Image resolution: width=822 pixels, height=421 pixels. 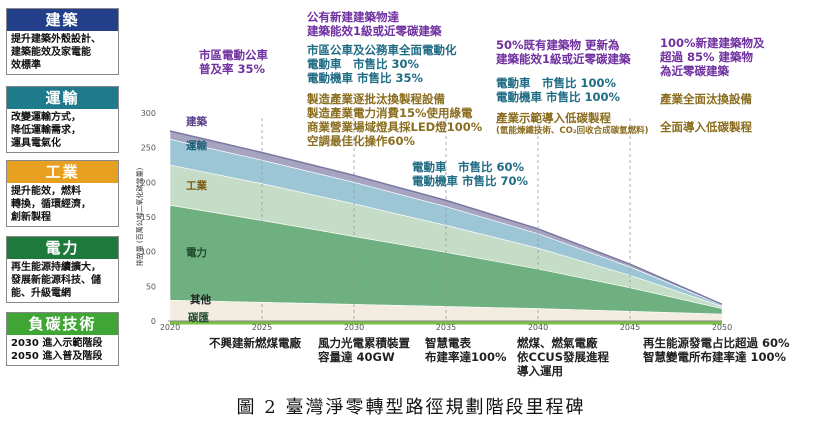 I want to click on y-tick-label: 50, so click(x=151, y=286).